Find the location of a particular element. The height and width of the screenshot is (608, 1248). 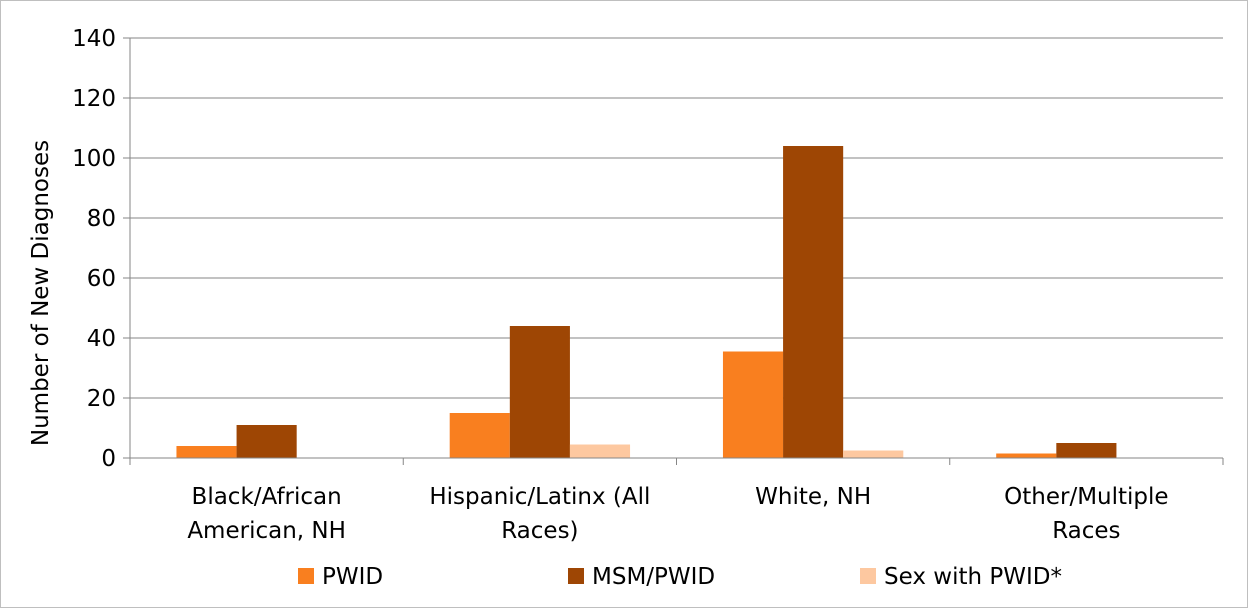

y-tick-label: 40 is located at coordinates (101, 339).